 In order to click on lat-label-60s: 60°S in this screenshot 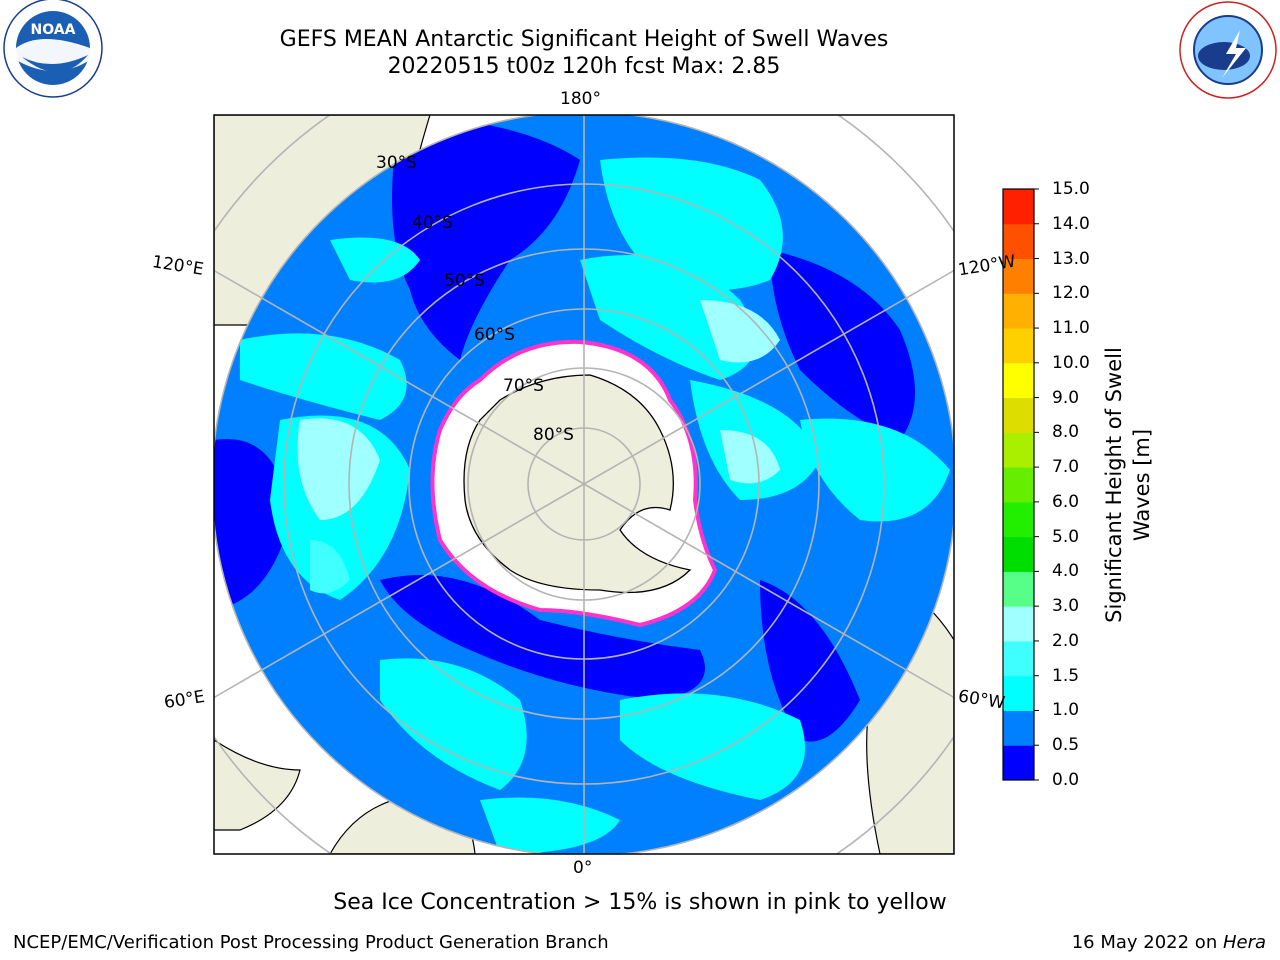, I will do `click(494, 335)`.